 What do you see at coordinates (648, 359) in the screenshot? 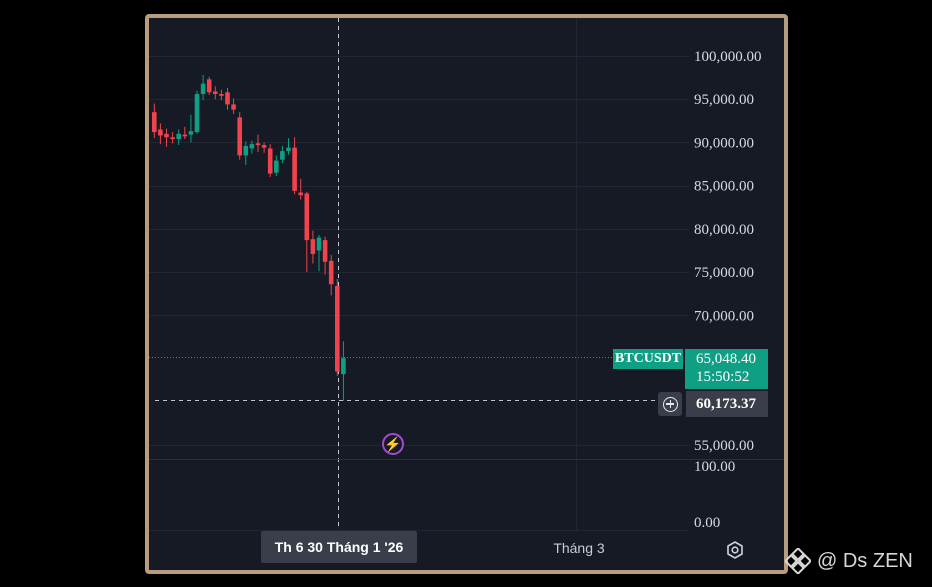
I see `ticker-label: BTCUSDT` at bounding box center [648, 359].